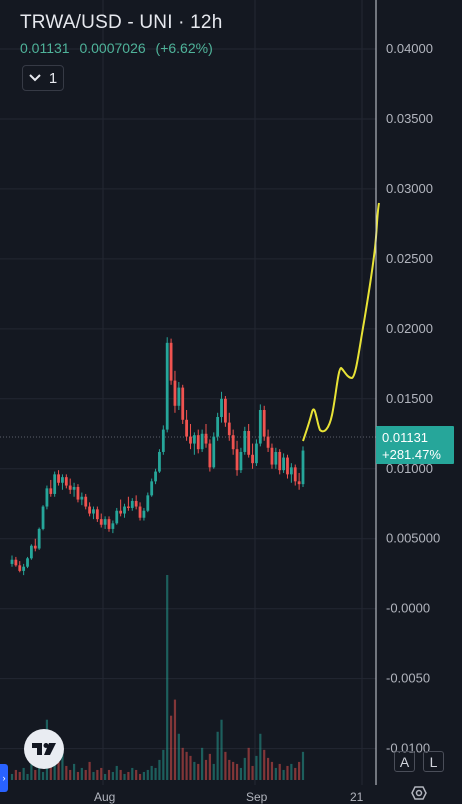  Describe the element at coordinates (409, 188) in the screenshot. I see `price-tick-label: 0.03000` at that location.